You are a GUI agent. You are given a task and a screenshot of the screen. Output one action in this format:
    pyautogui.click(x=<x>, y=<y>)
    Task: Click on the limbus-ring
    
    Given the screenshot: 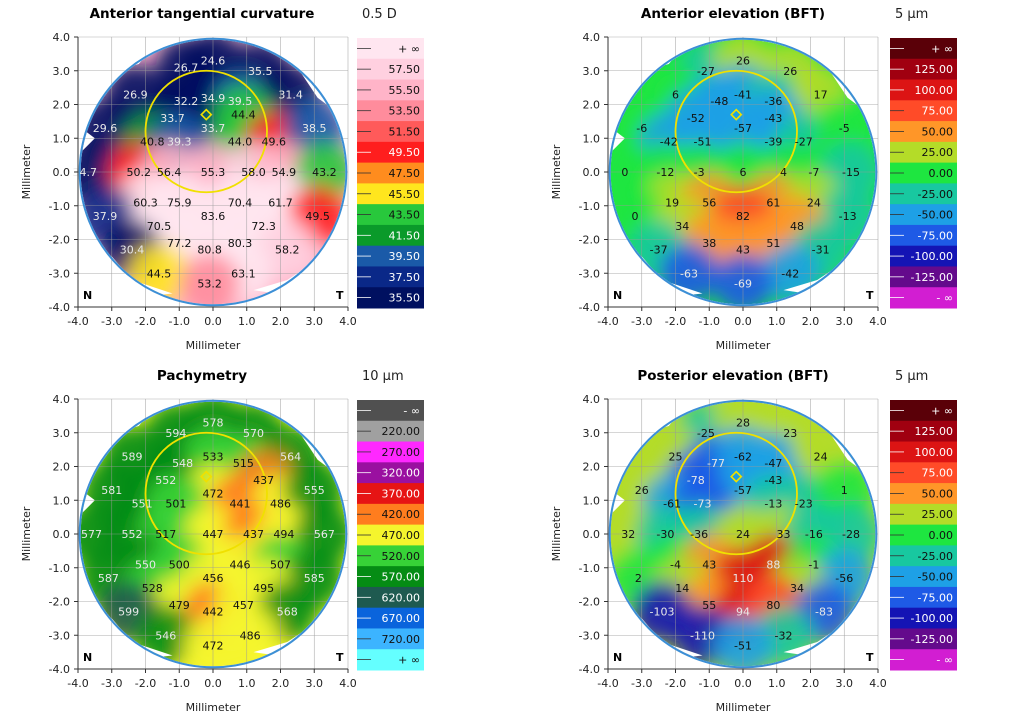 What is the action you would take?
    pyautogui.click(x=743, y=534)
    